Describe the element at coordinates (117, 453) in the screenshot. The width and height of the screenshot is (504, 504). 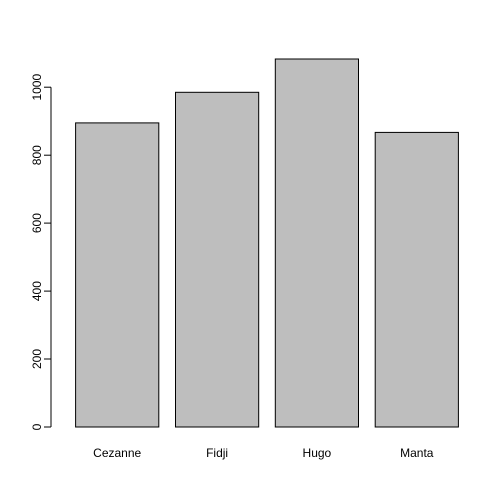
I see `x-tick-label-cezanne: Cezanne` at that location.